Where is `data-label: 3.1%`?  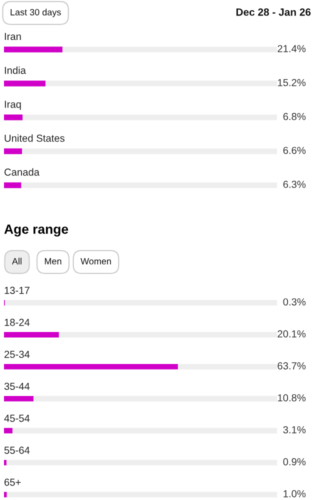 data-label: 3.1% is located at coordinates (294, 430).